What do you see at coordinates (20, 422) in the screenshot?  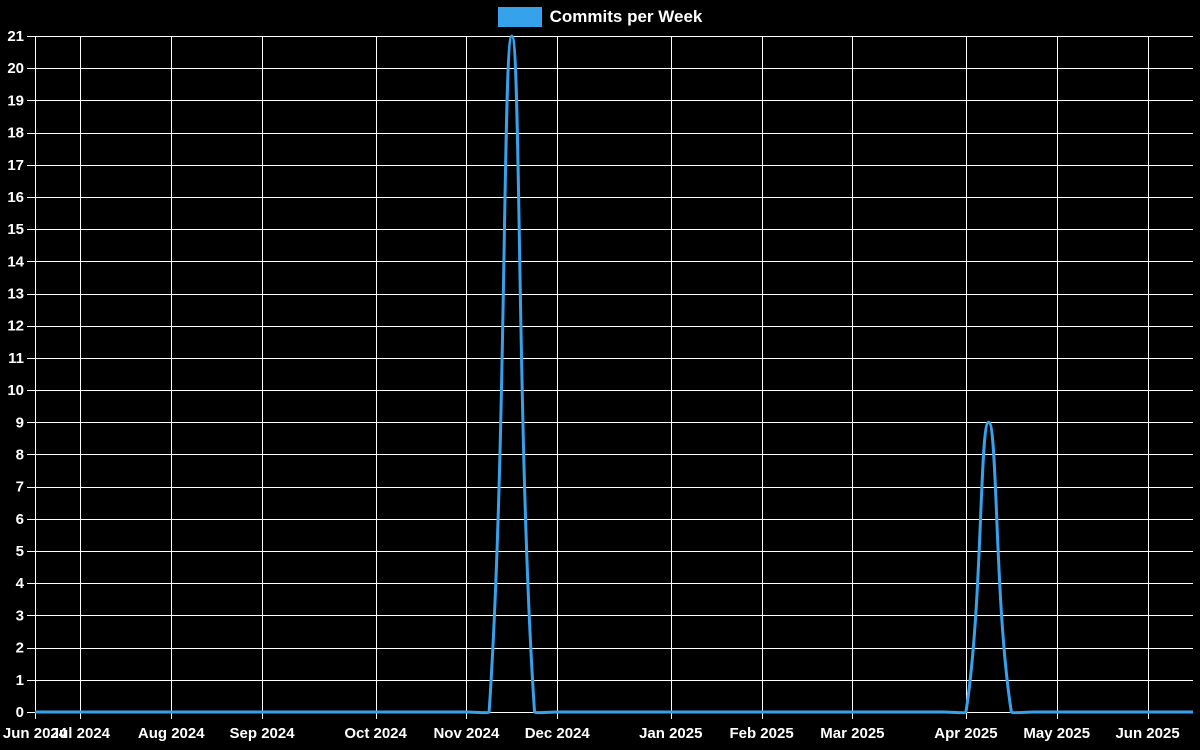 I see `y-tick-label-9: 9` at bounding box center [20, 422].